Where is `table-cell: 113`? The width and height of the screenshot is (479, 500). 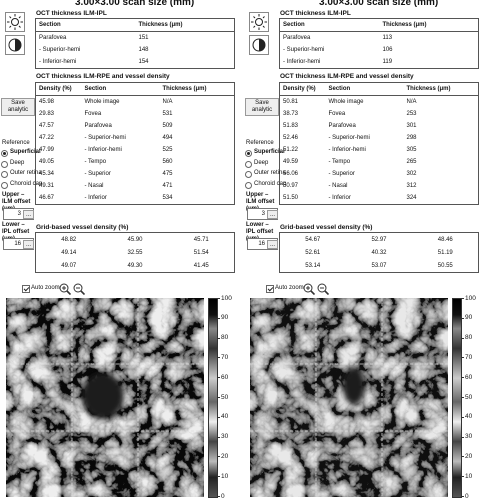 table-cell: 113 is located at coordinates (387, 38).